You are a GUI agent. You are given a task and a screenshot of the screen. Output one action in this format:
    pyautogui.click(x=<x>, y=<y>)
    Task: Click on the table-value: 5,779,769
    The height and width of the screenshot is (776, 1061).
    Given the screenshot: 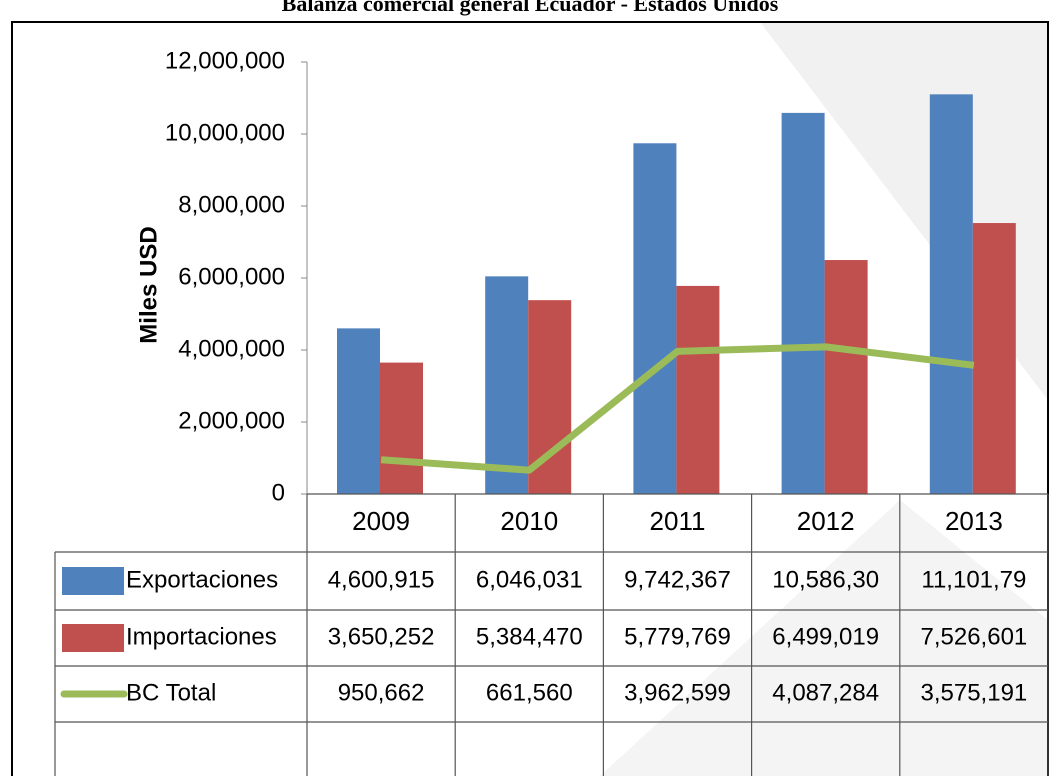 What is the action you would take?
    pyautogui.click(x=677, y=636)
    